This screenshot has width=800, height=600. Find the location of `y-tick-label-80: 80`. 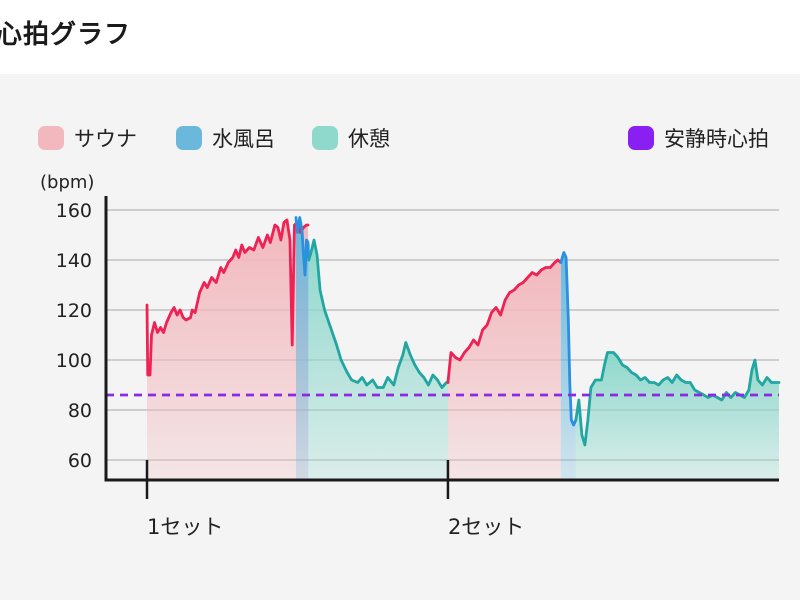

y-tick-label-80: 80 is located at coordinates (80, 411).